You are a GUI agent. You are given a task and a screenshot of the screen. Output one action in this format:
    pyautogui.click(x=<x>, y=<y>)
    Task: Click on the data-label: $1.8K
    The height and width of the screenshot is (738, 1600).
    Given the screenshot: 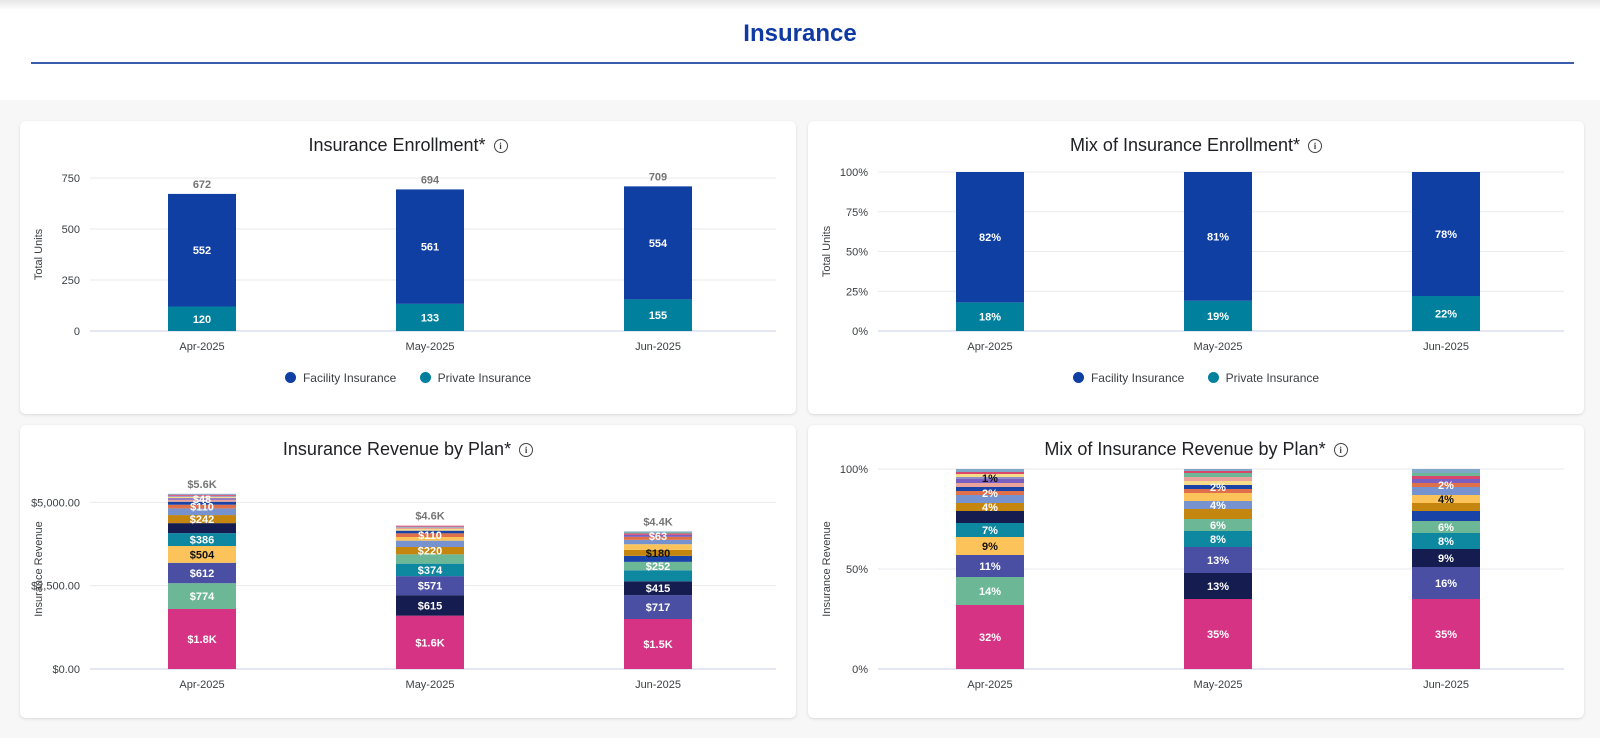 What is the action you would take?
    pyautogui.click(x=201, y=640)
    